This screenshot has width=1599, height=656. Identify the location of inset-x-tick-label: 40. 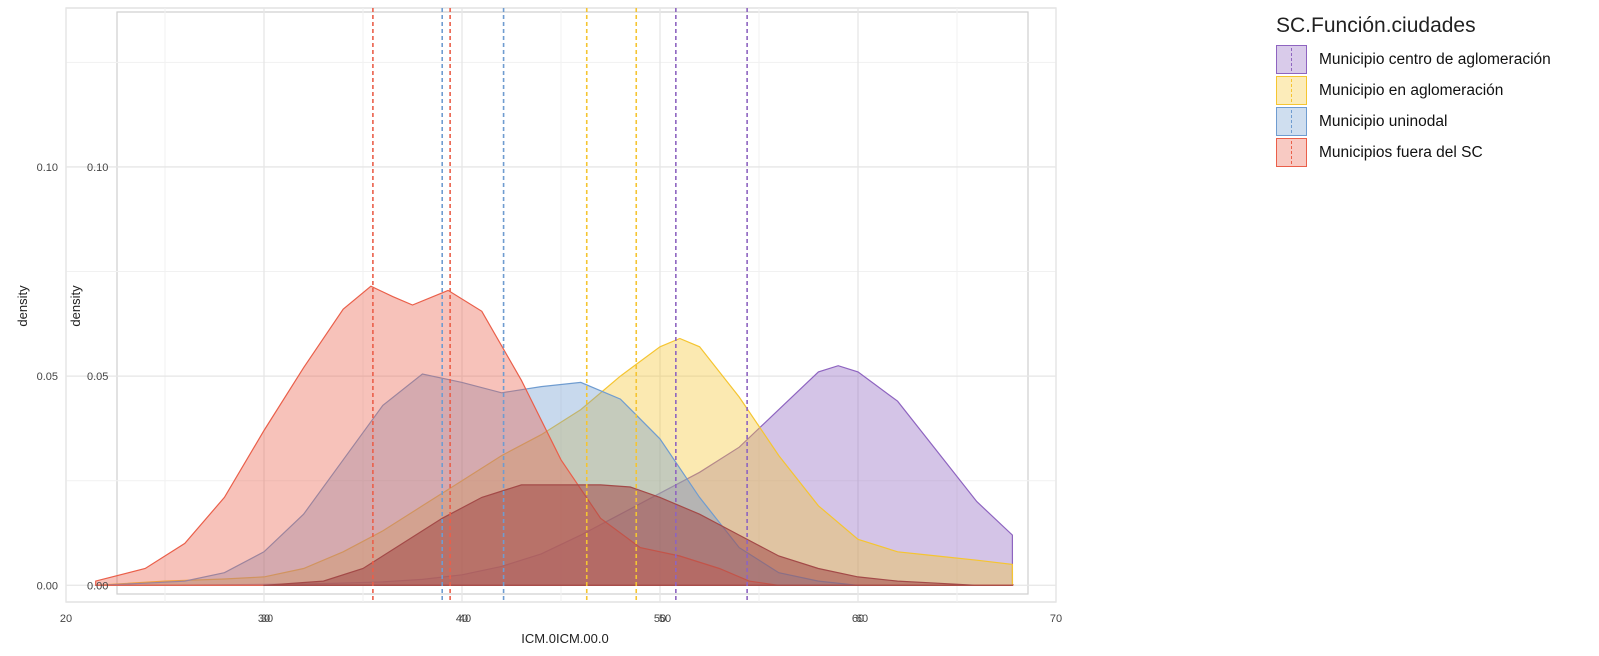
(465, 619).